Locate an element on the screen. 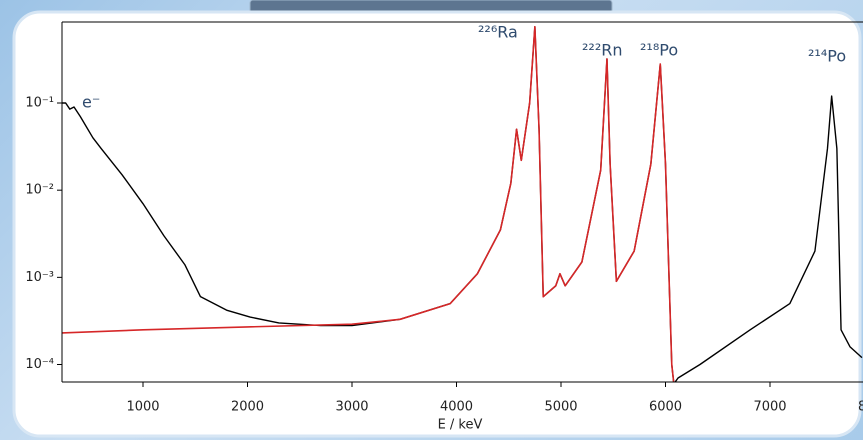  y-tick-label: 10⁻¹ is located at coordinates (39, 103).